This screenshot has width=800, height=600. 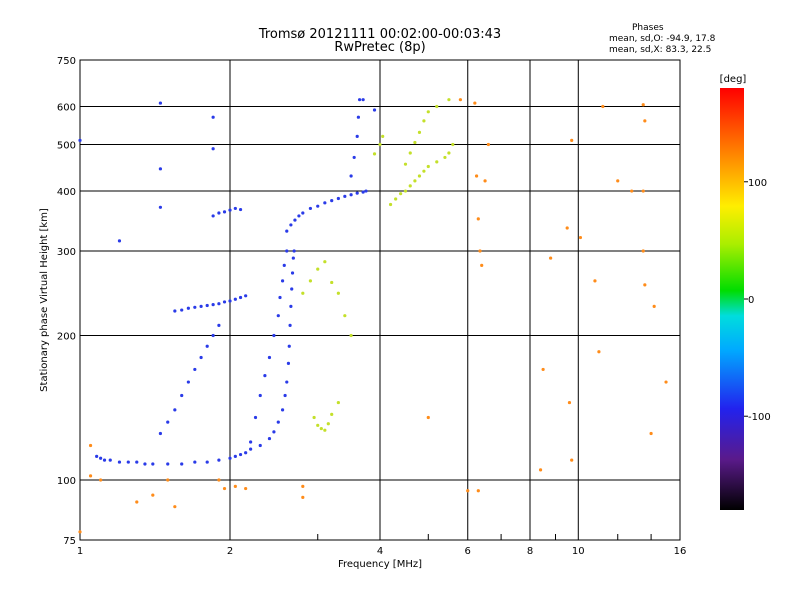 What do you see at coordinates (69, 541) in the screenshot?
I see `y-tick-label: 75` at bounding box center [69, 541].